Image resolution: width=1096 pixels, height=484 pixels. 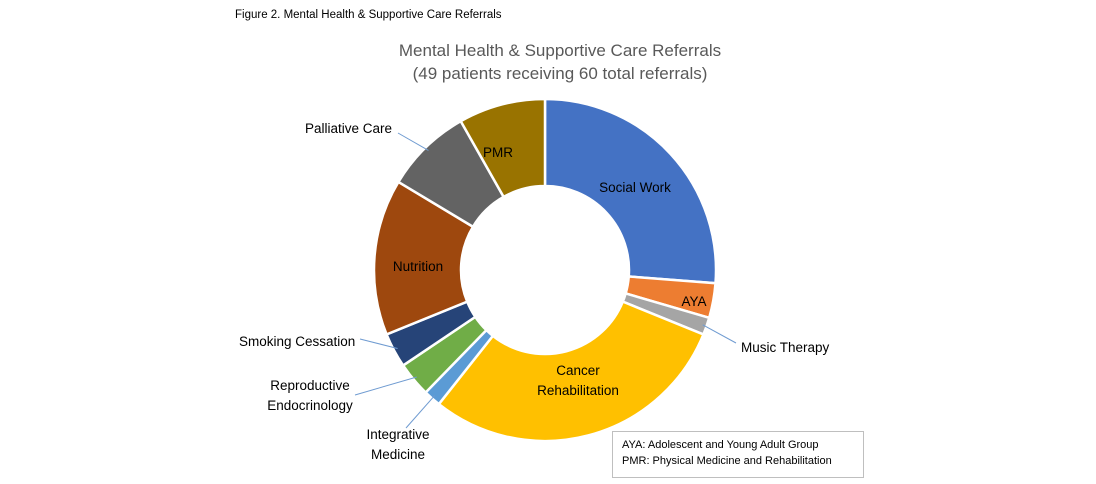 What do you see at coordinates (420, 412) in the screenshot?
I see `leader-line-integrative-medicine` at bounding box center [420, 412].